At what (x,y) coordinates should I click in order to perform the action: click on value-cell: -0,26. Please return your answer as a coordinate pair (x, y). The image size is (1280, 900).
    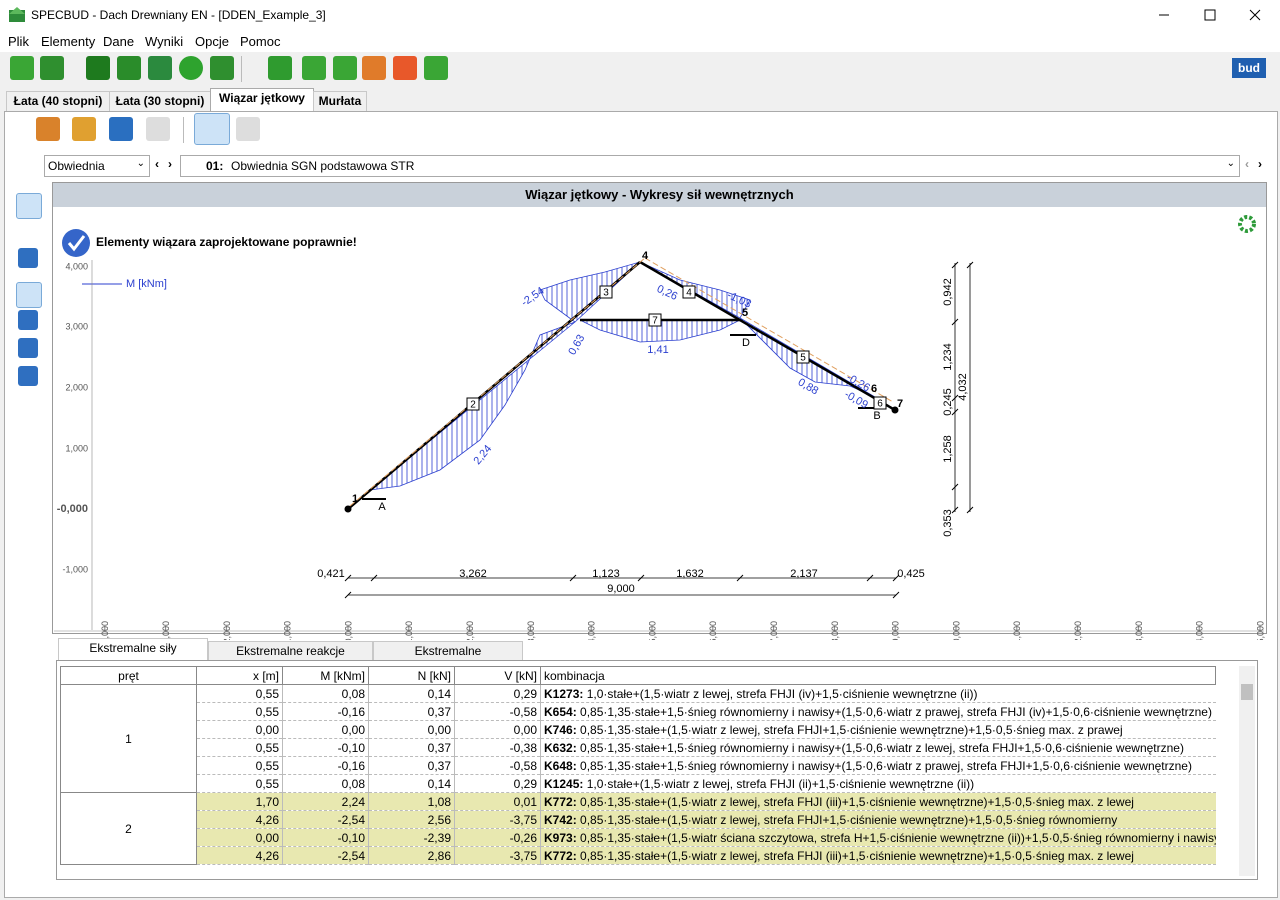
    Looking at the image, I should click on (497, 837).